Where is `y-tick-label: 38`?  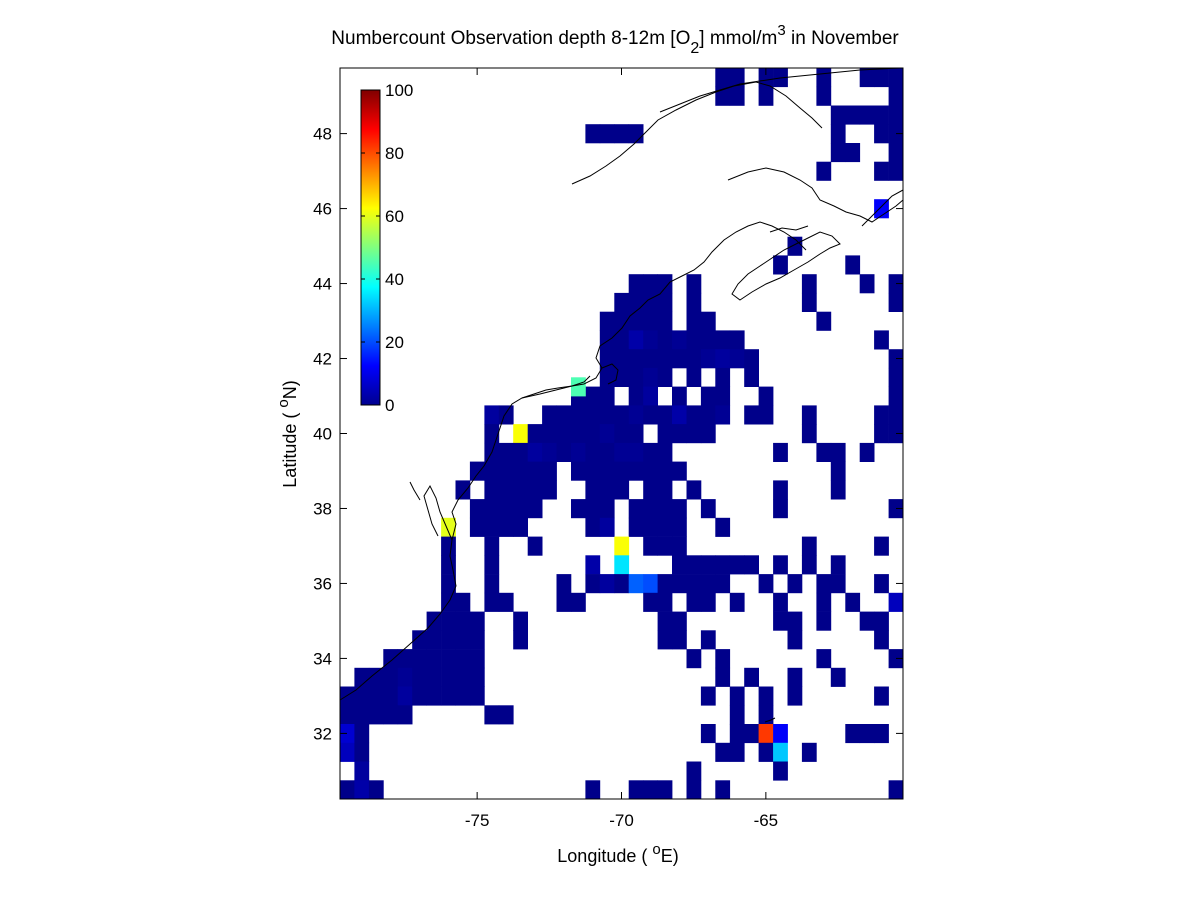
y-tick-label: 38 is located at coordinates (322, 508).